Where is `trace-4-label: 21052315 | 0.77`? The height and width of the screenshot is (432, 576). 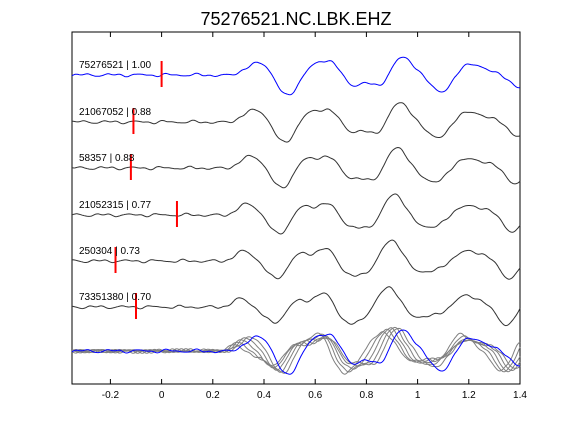 trace-4-label: 21052315 | 0.77 is located at coordinates (115, 205).